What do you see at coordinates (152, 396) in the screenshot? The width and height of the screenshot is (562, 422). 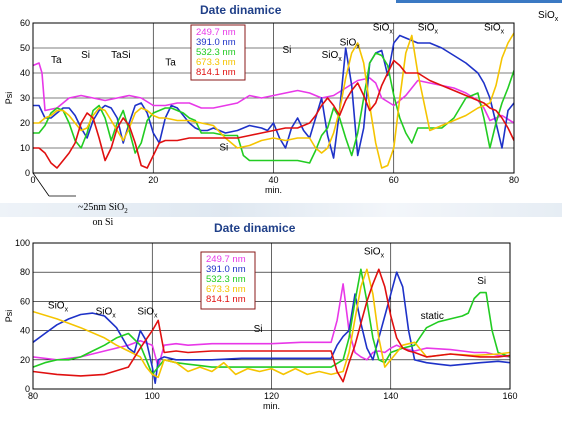 I see `chart2-xtick-label: 100` at bounding box center [152, 396].